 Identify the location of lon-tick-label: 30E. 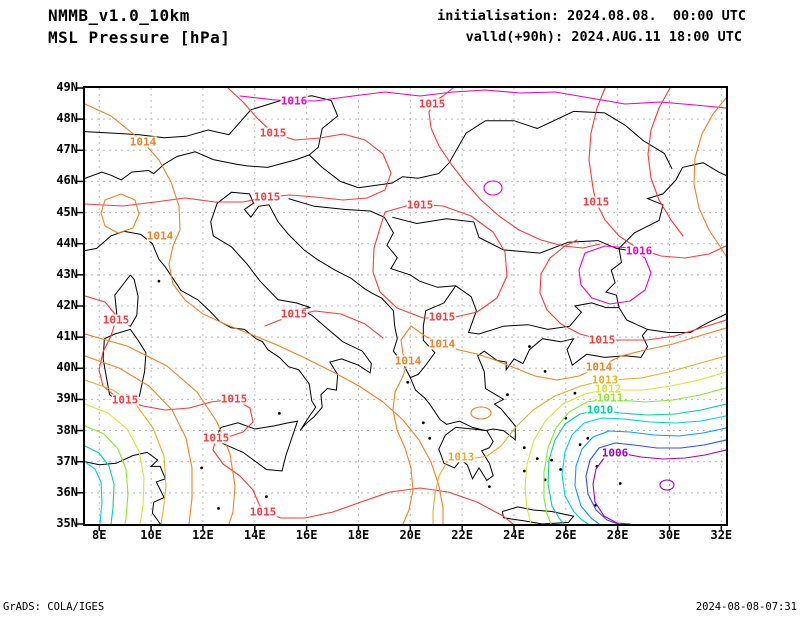
(669, 535).